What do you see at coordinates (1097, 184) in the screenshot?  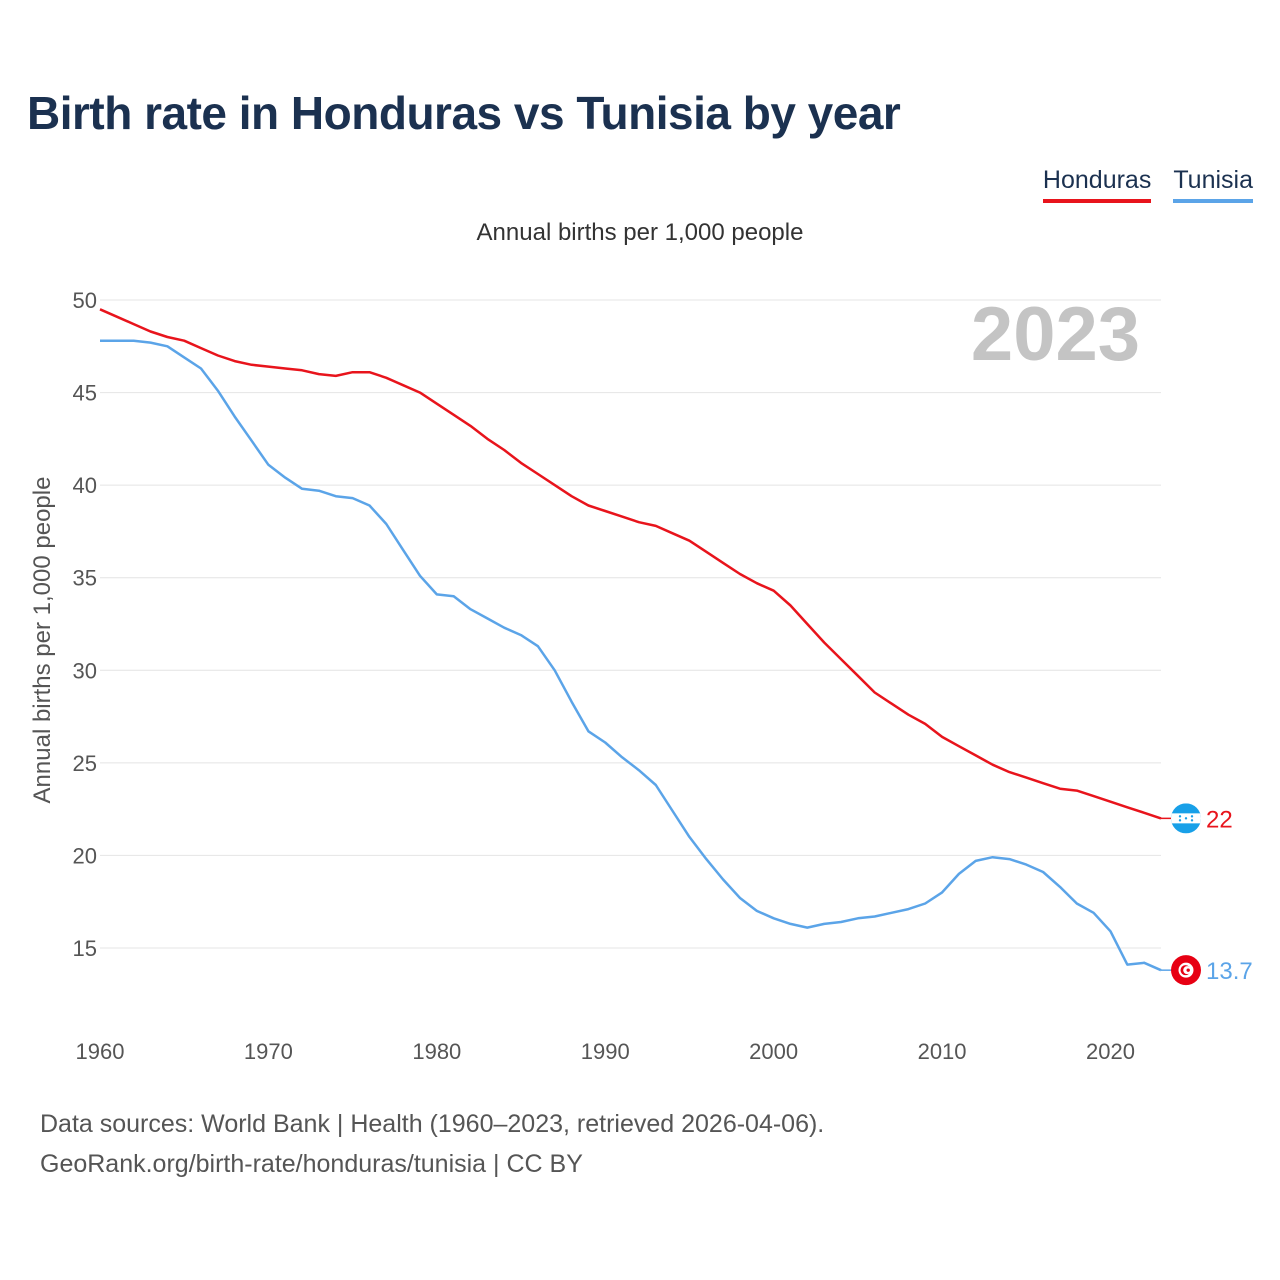 I see `legend-item-honduras: Honduras` at bounding box center [1097, 184].